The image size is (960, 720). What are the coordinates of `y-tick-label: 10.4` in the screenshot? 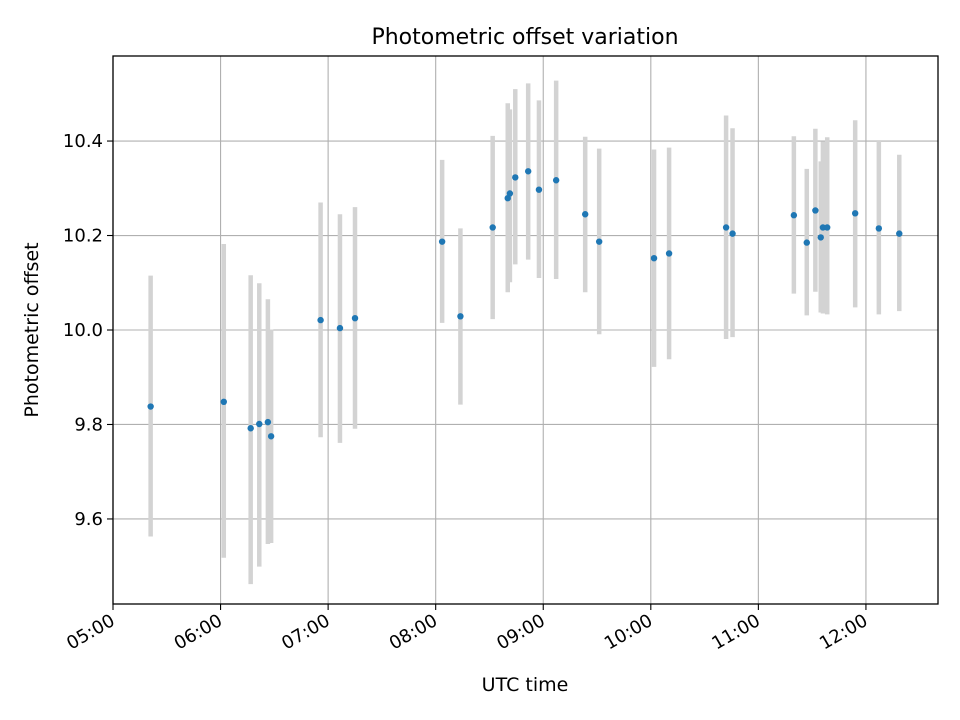 It's located at (83, 141).